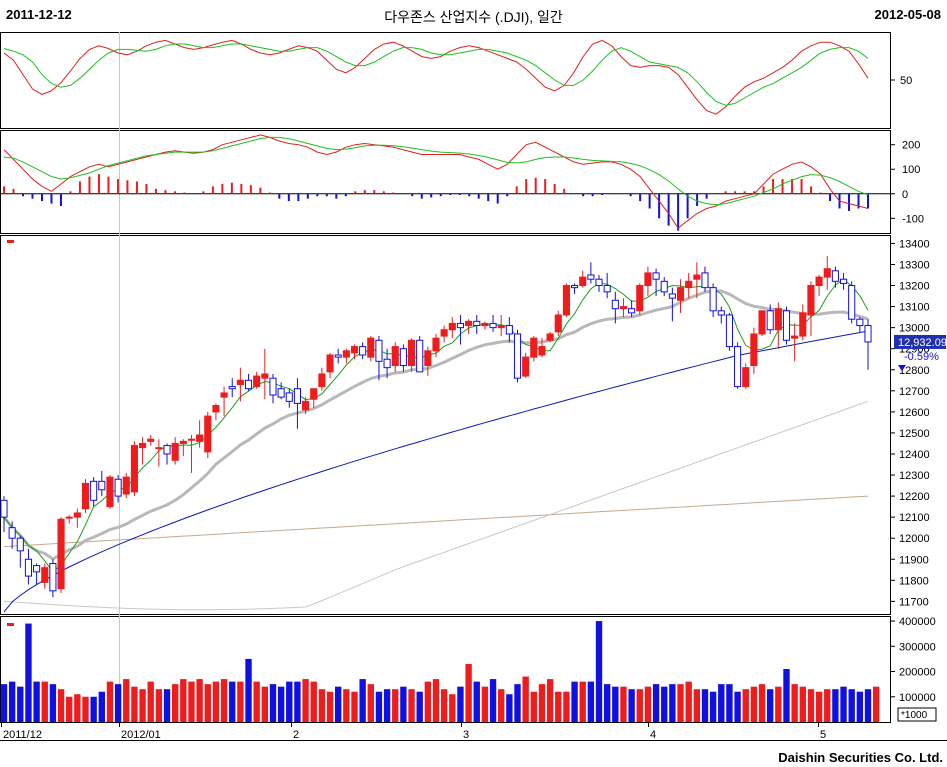  I want to click on last-price-box, so click(920, 341).